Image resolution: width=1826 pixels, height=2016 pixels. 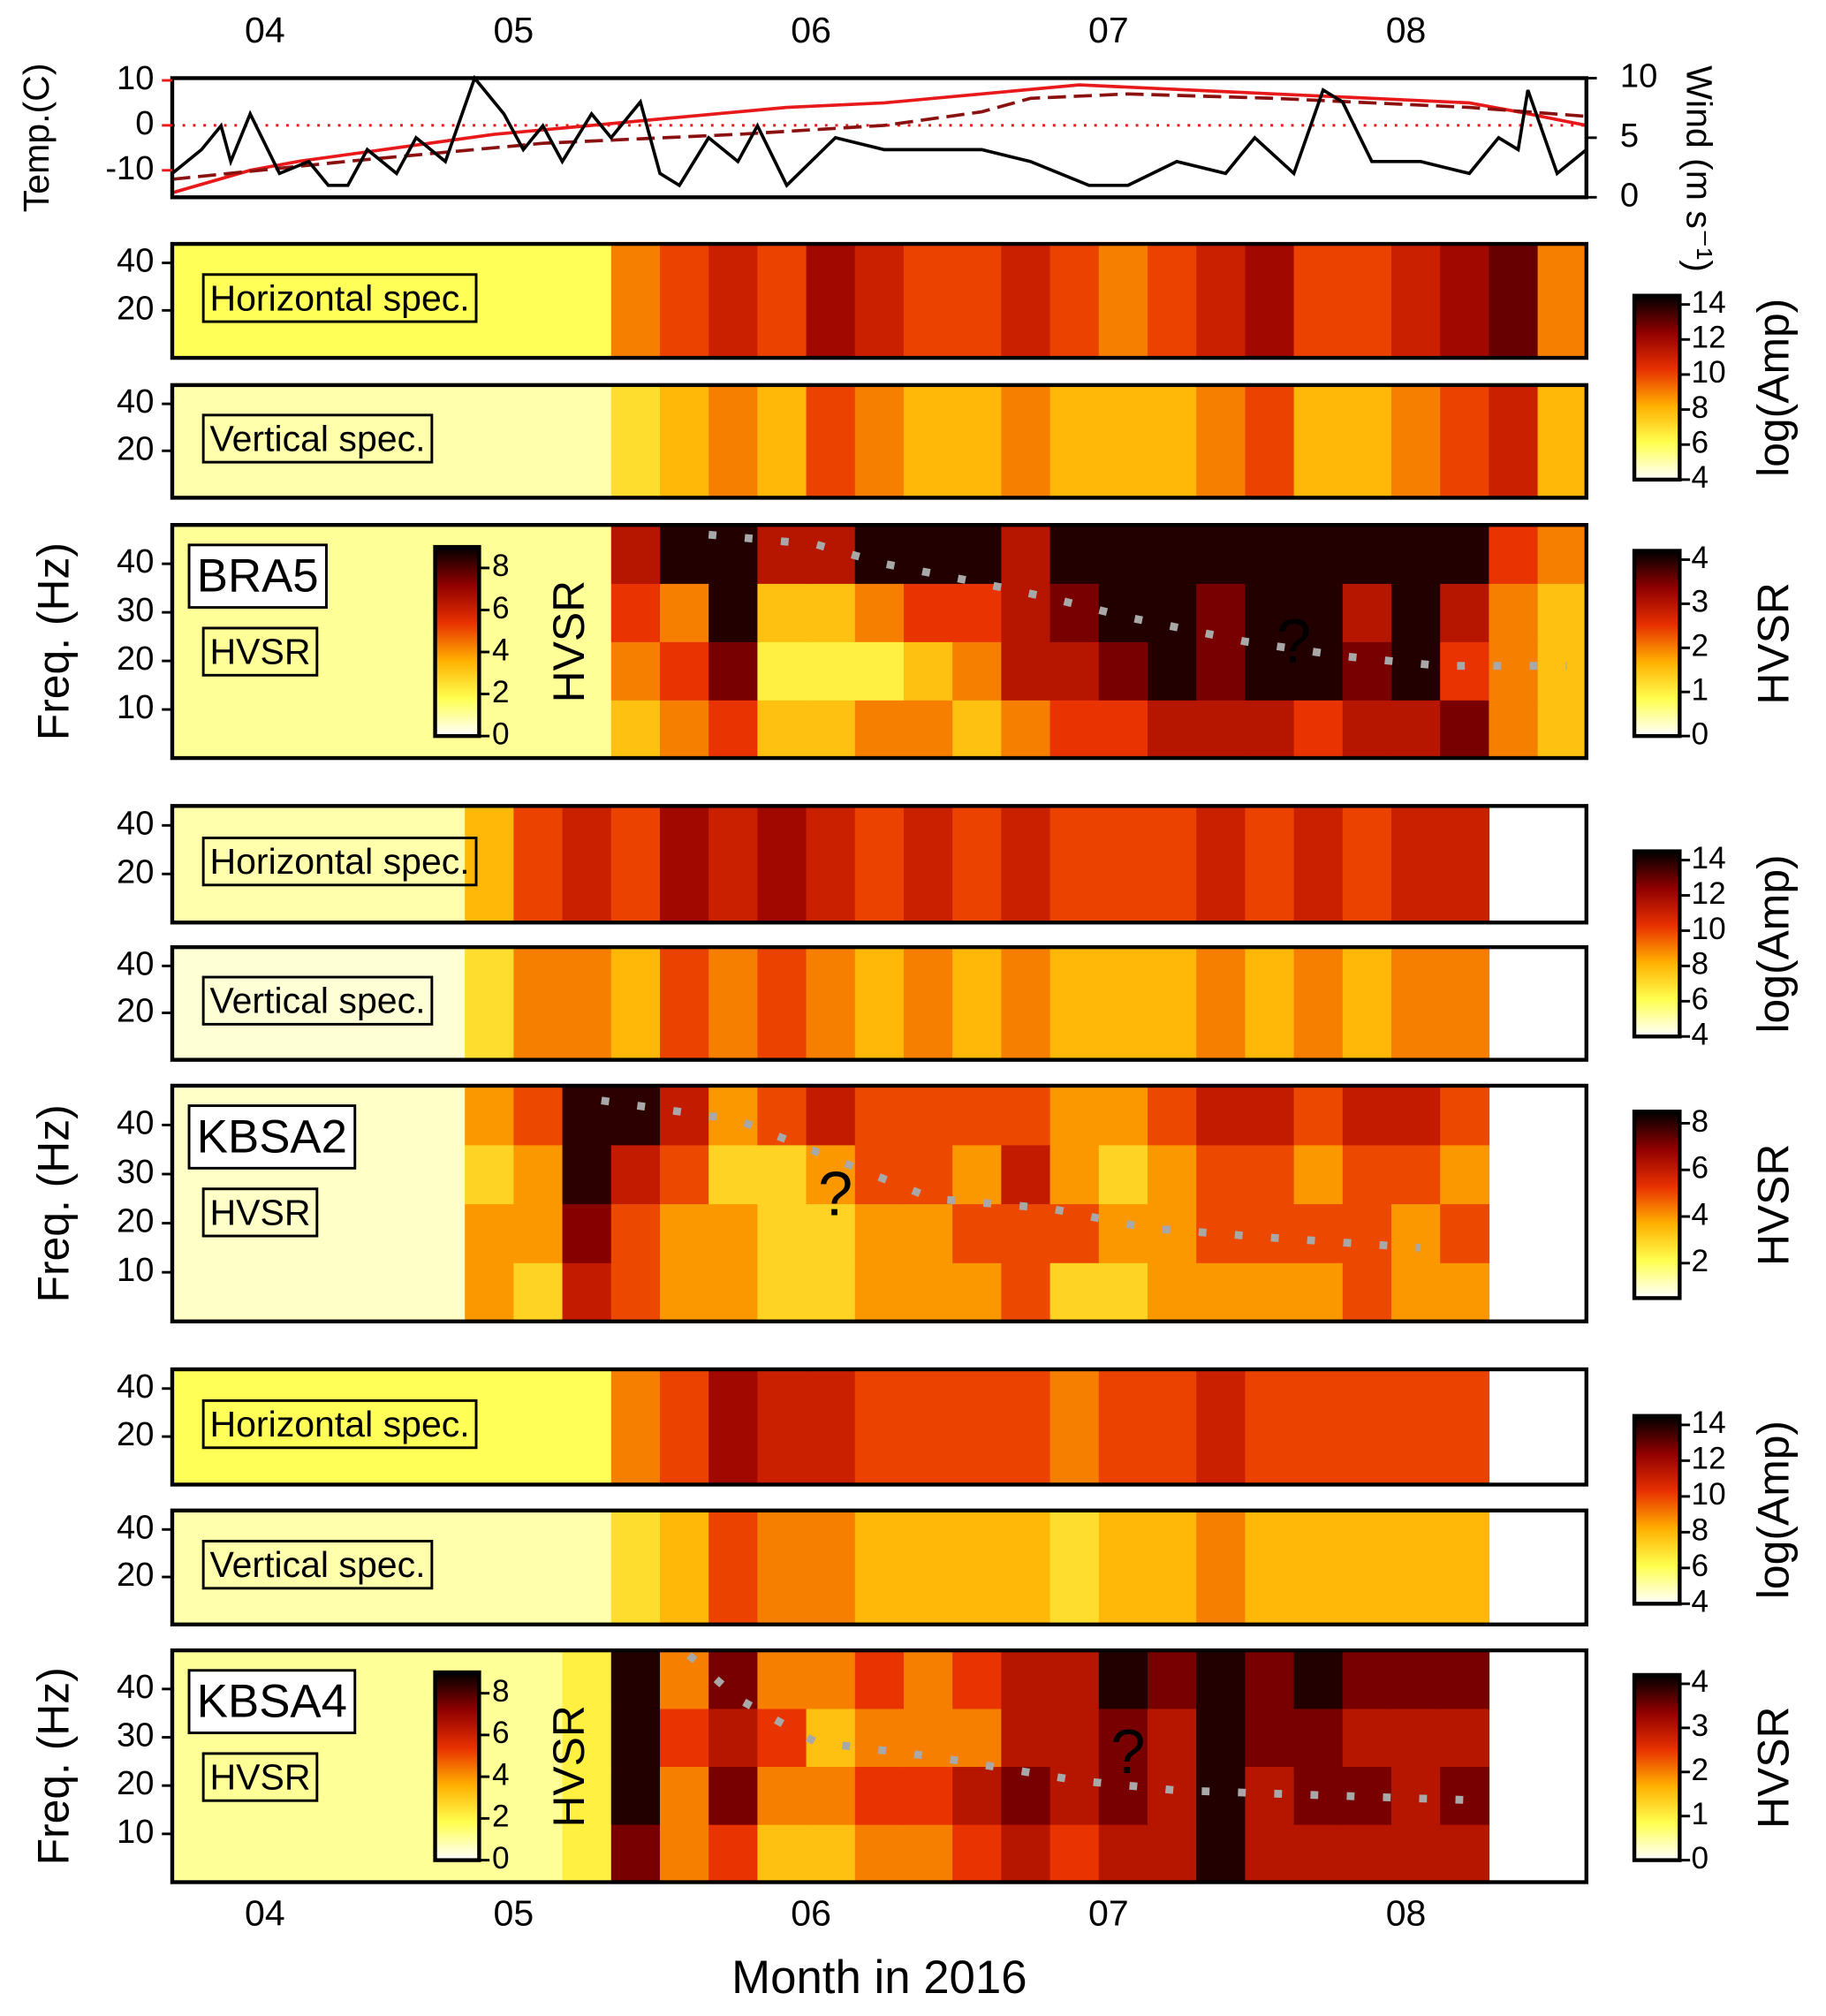 What do you see at coordinates (54, 641) in the screenshot?
I see `y-axis-label: Freq. (Hz)` at bounding box center [54, 641].